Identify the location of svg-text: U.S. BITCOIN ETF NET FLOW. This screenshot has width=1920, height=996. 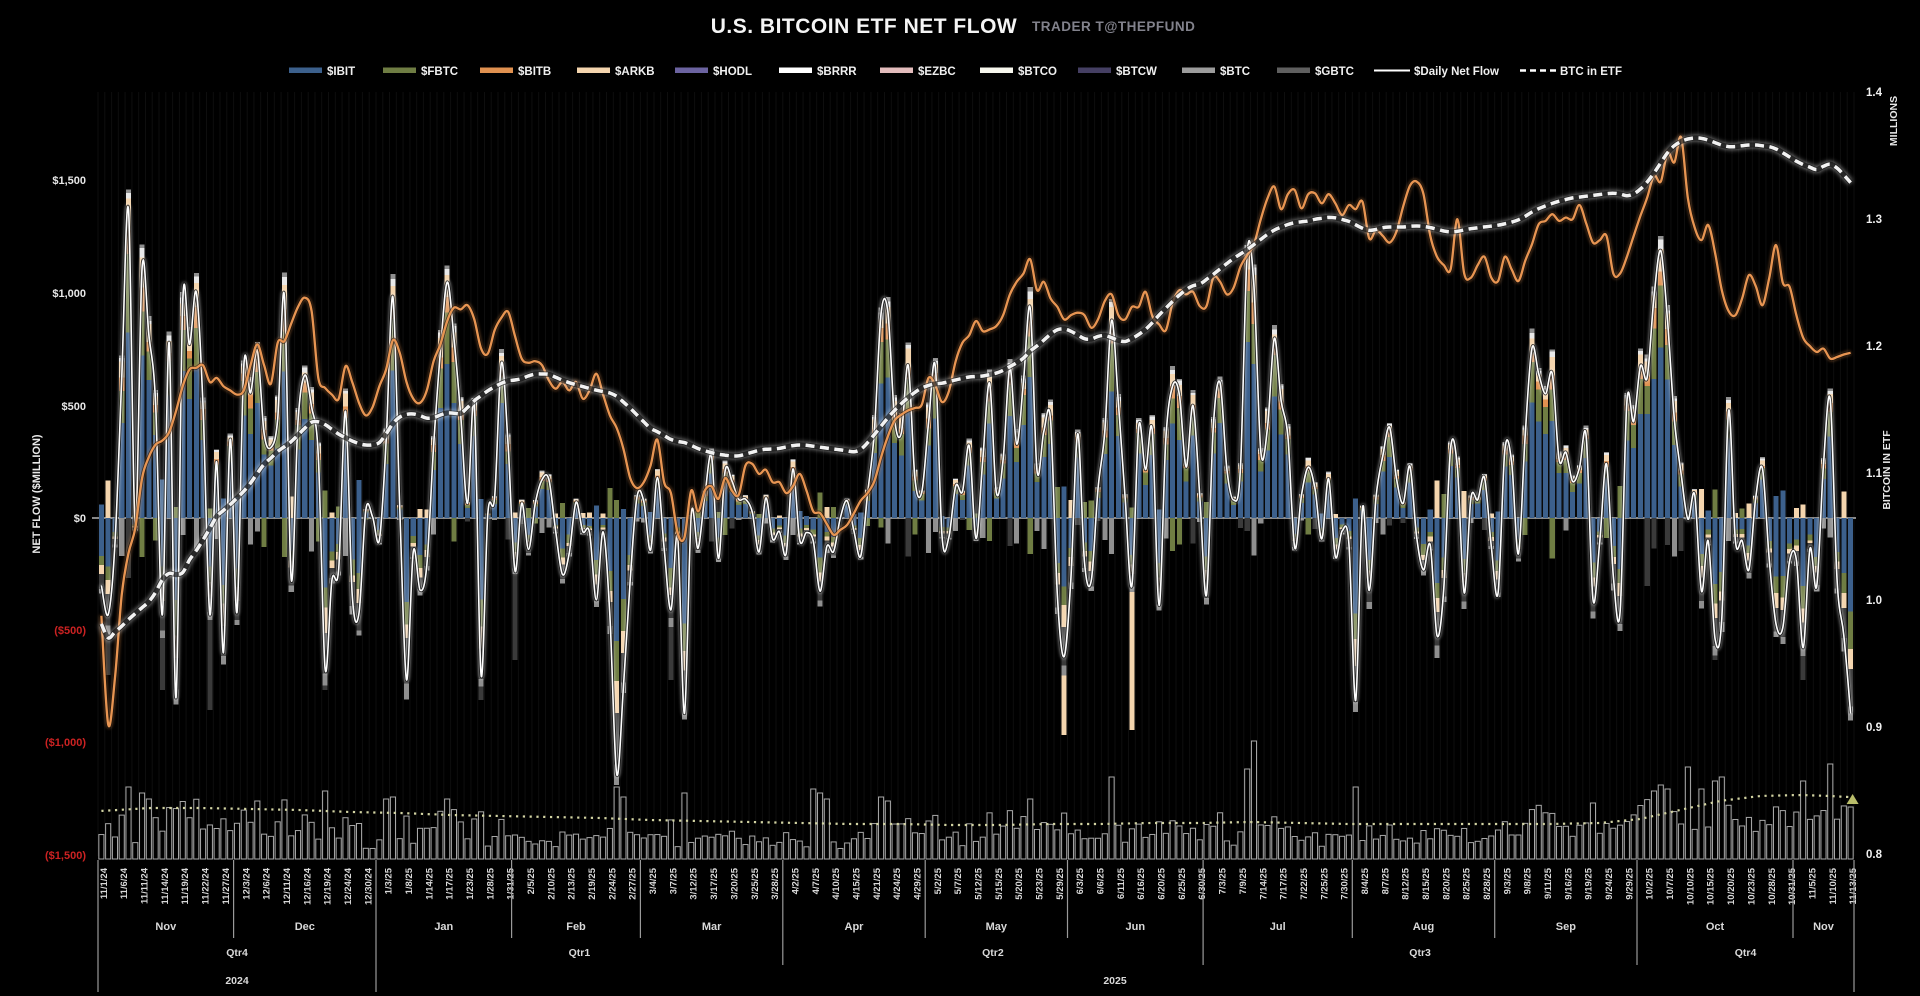
(864, 26).